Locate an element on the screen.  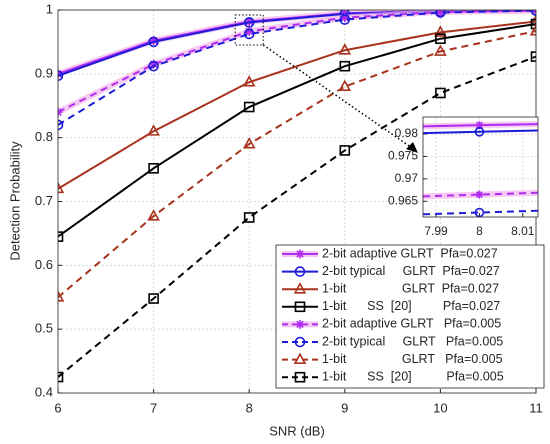
x-axis-label: SNR (dB) is located at coordinates (297, 430).